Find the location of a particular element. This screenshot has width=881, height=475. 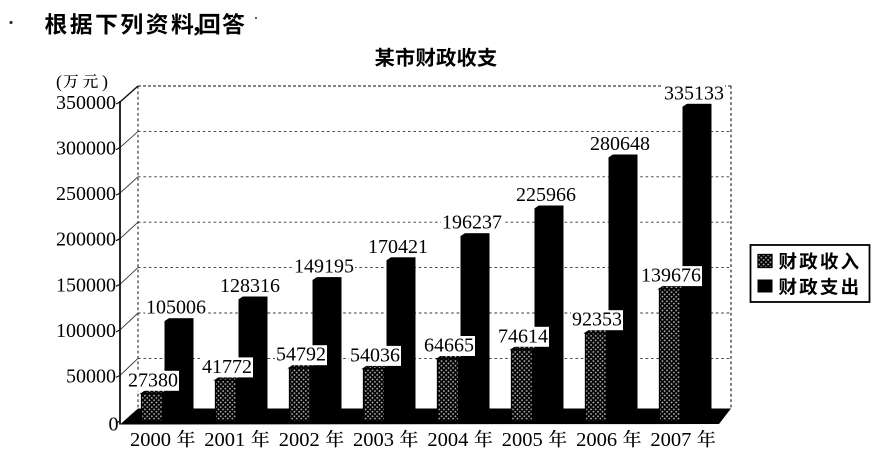

svg-text: 64665 is located at coordinates (449, 346).